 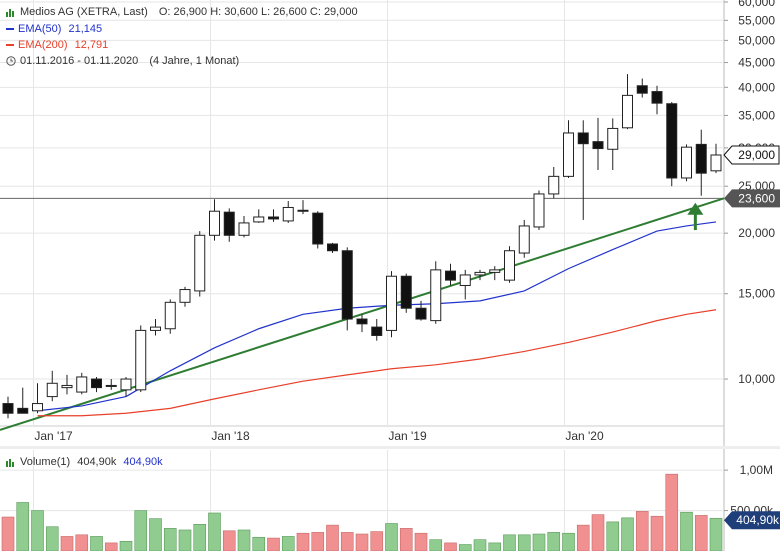 I want to click on last-price-badge-text: 29,000, so click(x=756, y=155).